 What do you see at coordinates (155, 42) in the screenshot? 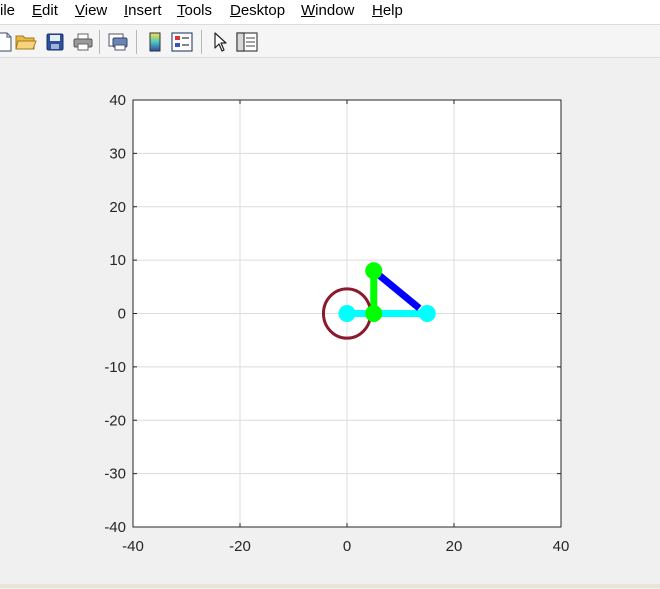
I see `colorbar-icon` at bounding box center [155, 42].